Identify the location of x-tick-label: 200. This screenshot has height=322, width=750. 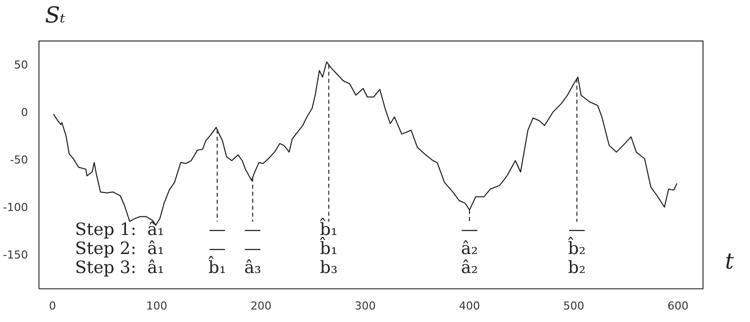
(261, 305).